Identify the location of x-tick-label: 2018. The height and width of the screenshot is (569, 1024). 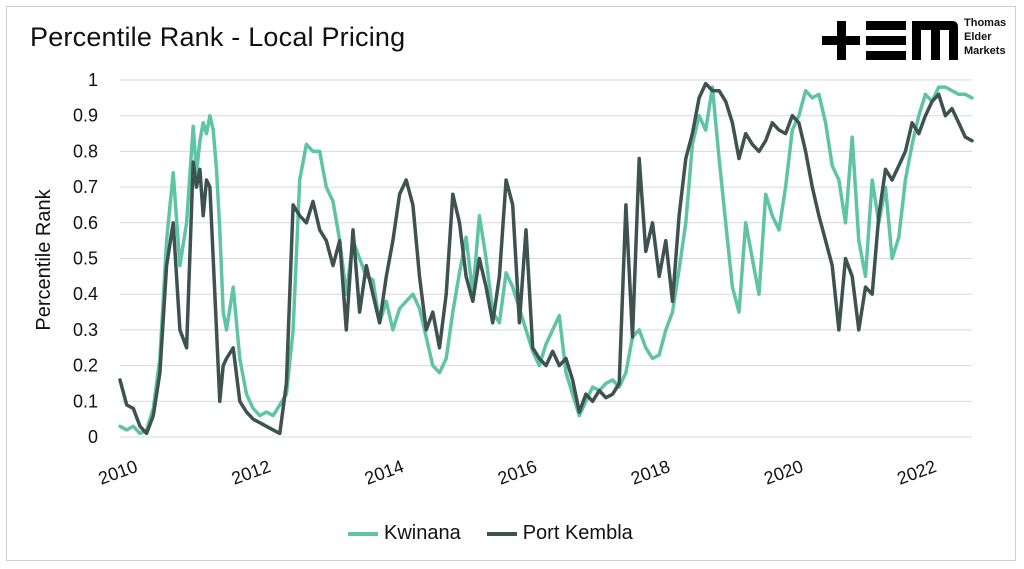
(650, 472).